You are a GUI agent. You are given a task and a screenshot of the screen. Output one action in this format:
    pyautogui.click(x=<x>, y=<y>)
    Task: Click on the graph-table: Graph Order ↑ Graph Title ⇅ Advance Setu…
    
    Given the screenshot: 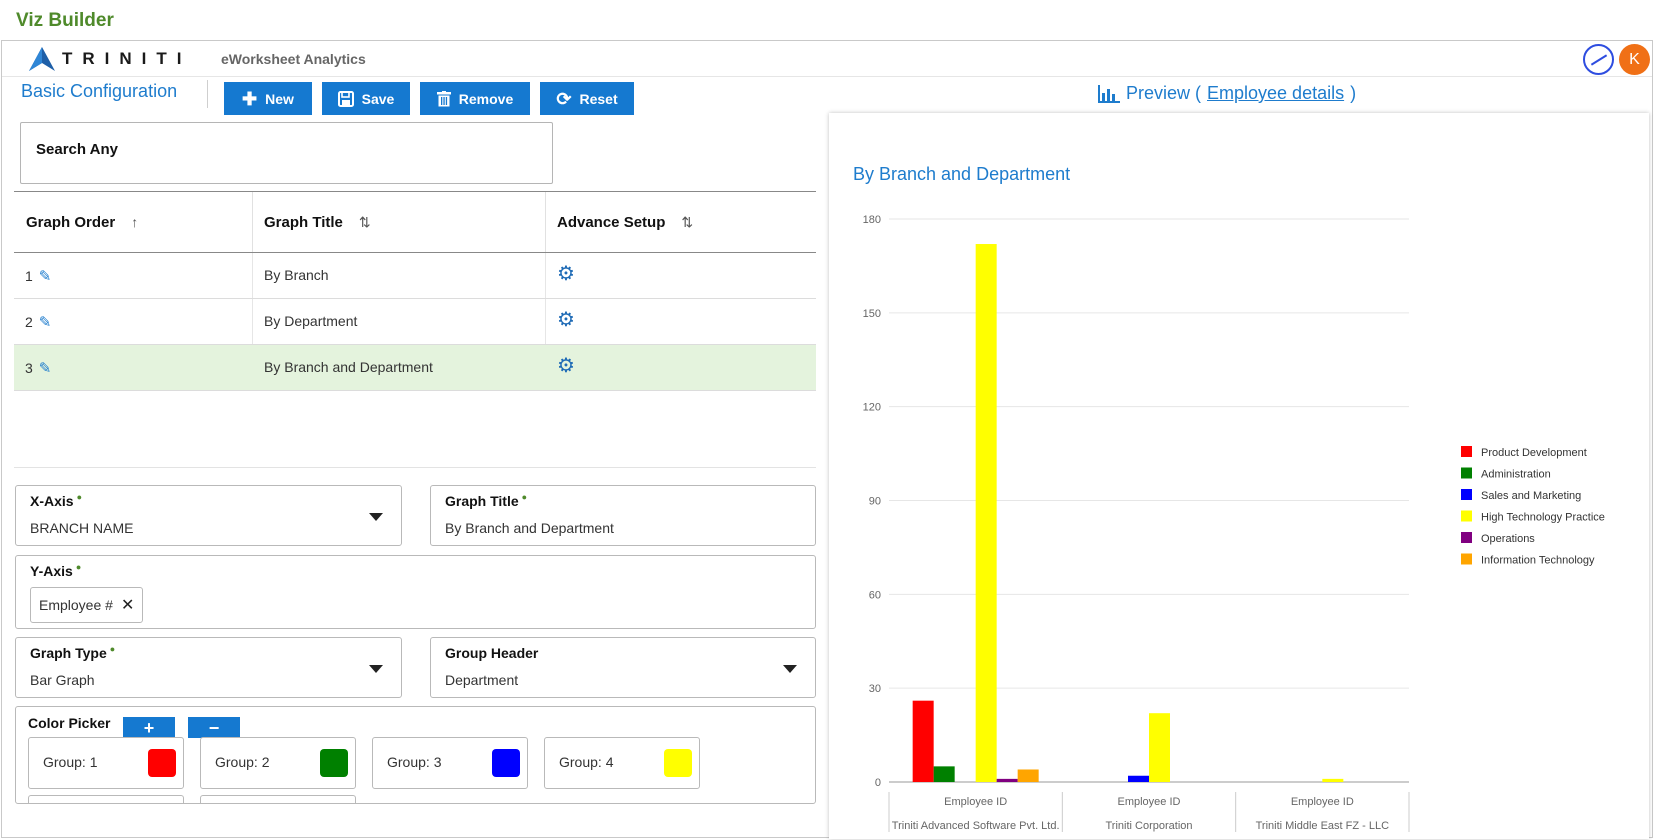 What is the action you would take?
    pyautogui.click(x=415, y=291)
    